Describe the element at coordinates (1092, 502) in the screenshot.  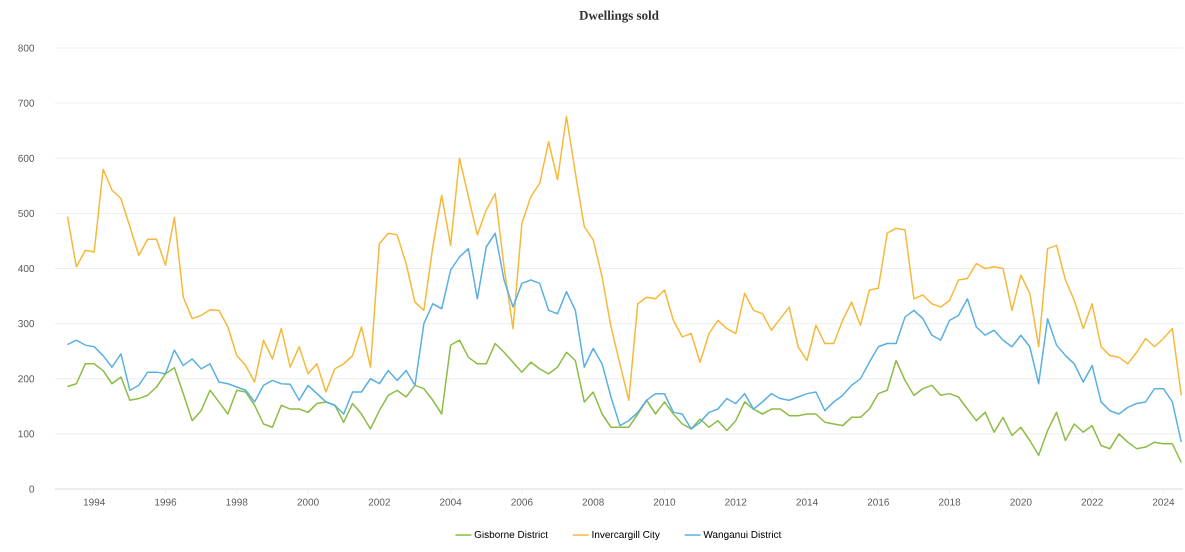
I see `x-tick-label: 2022` at that location.